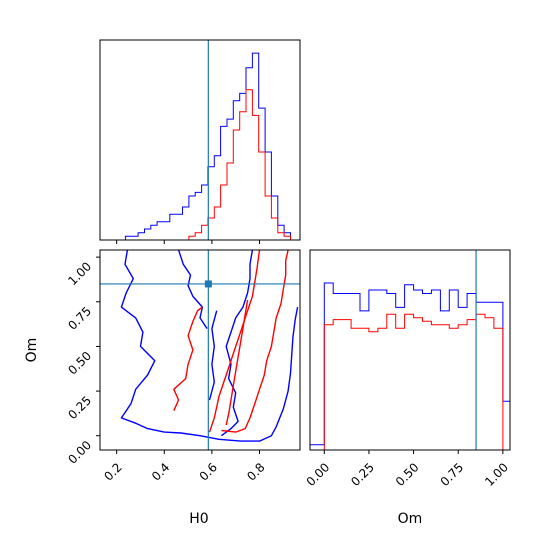 This screenshot has width=550, height=550. What do you see at coordinates (318, 474) in the screenshot?
I see `x-tick-label: 0.00` at bounding box center [318, 474].